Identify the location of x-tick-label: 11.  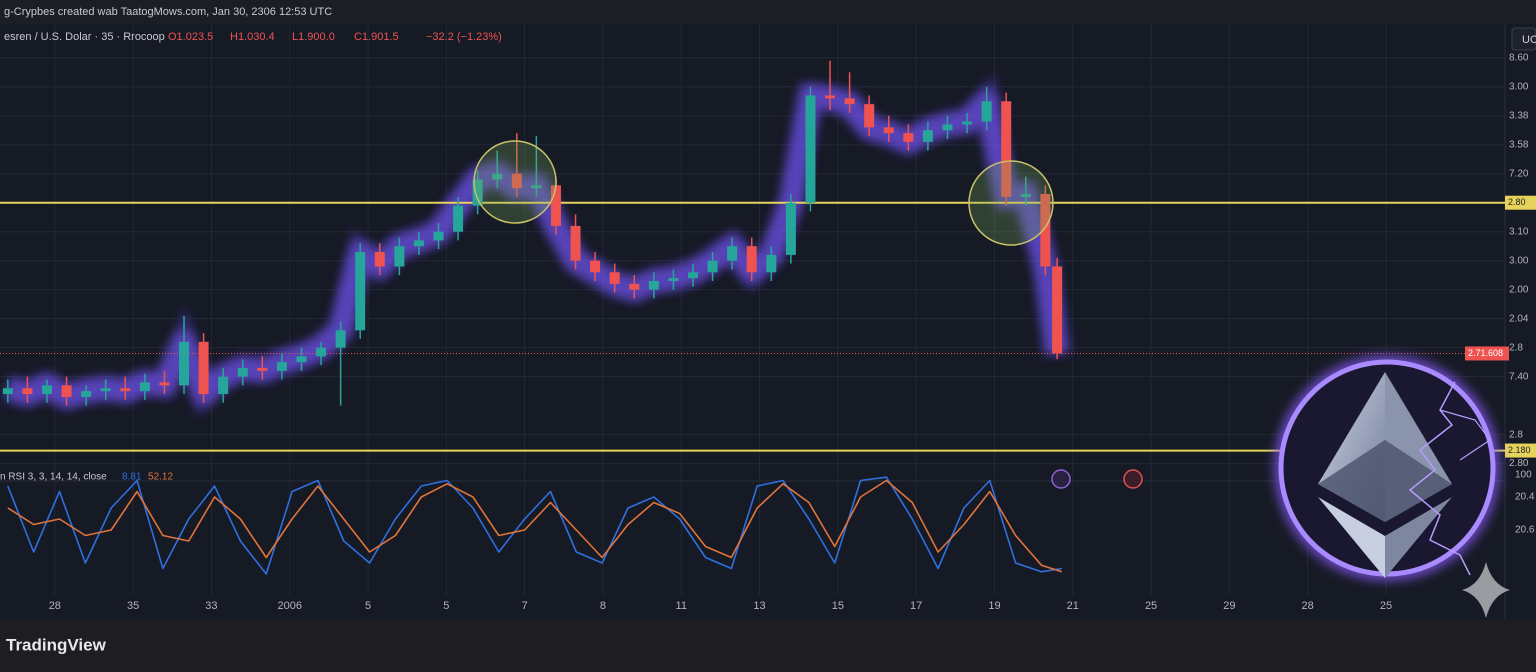
(681, 606).